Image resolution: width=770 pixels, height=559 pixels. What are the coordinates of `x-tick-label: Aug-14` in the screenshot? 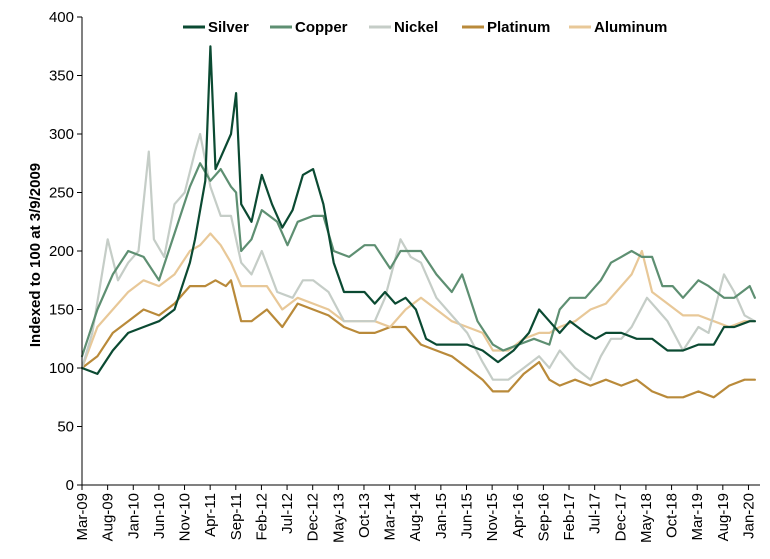 It's located at (415, 517).